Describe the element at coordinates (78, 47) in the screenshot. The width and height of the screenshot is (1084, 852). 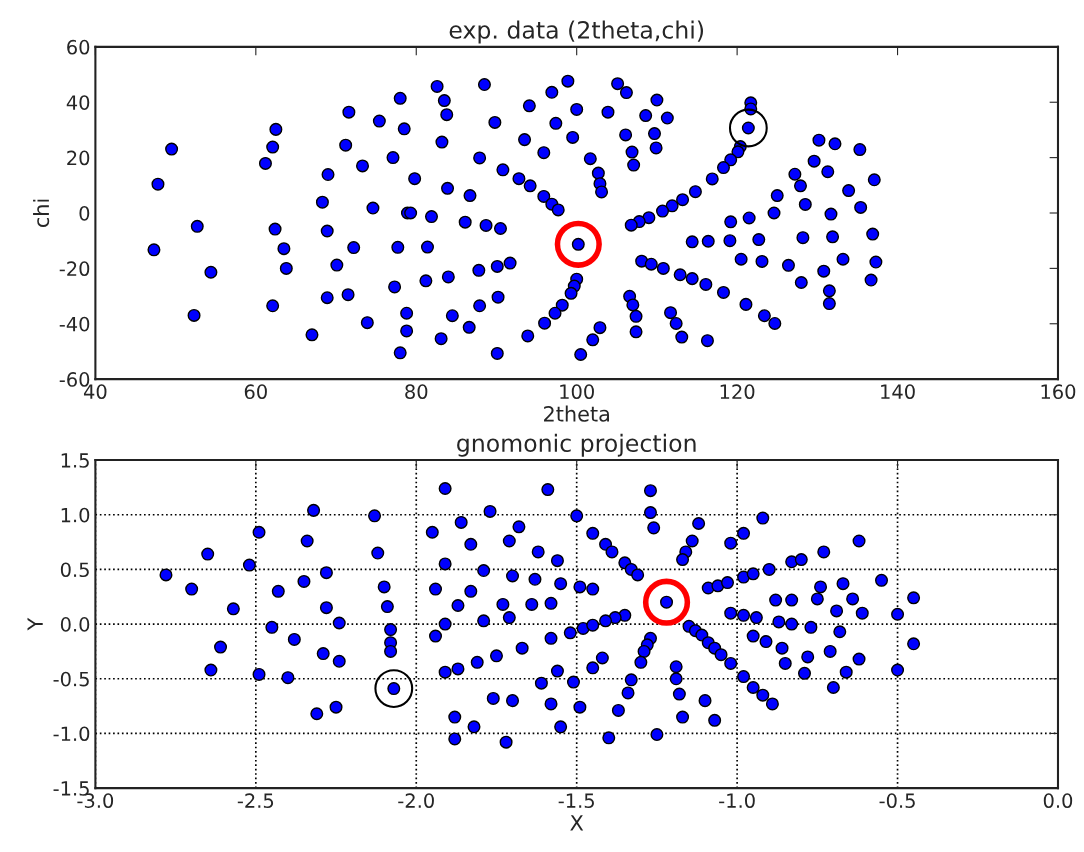
I see `y-tick-label: 60` at that location.